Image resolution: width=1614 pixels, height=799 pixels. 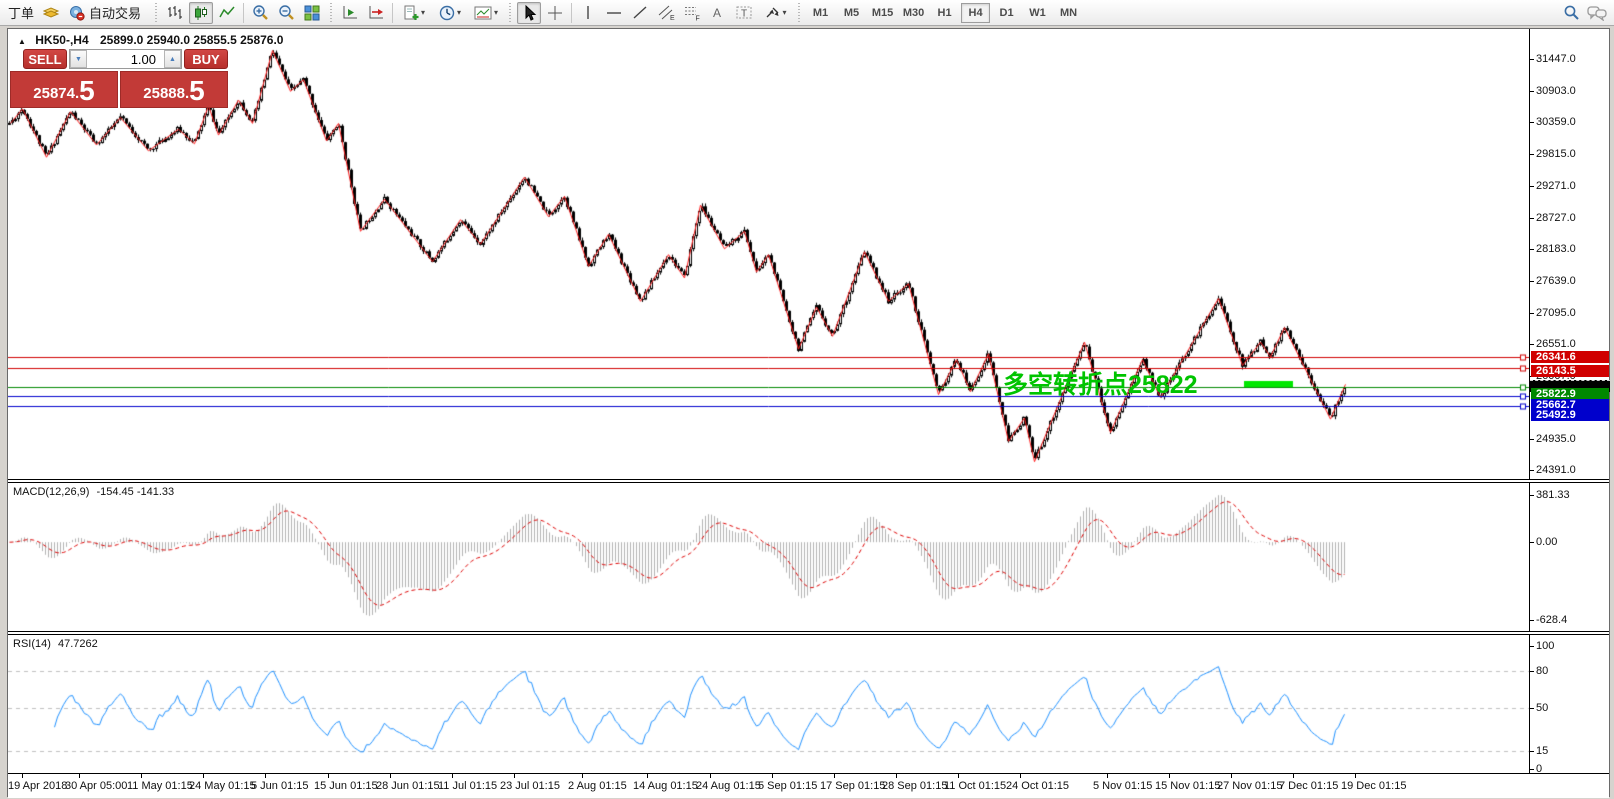 What do you see at coordinates (1542, 751) in the screenshot?
I see `axis-tick-label: 15` at bounding box center [1542, 751].